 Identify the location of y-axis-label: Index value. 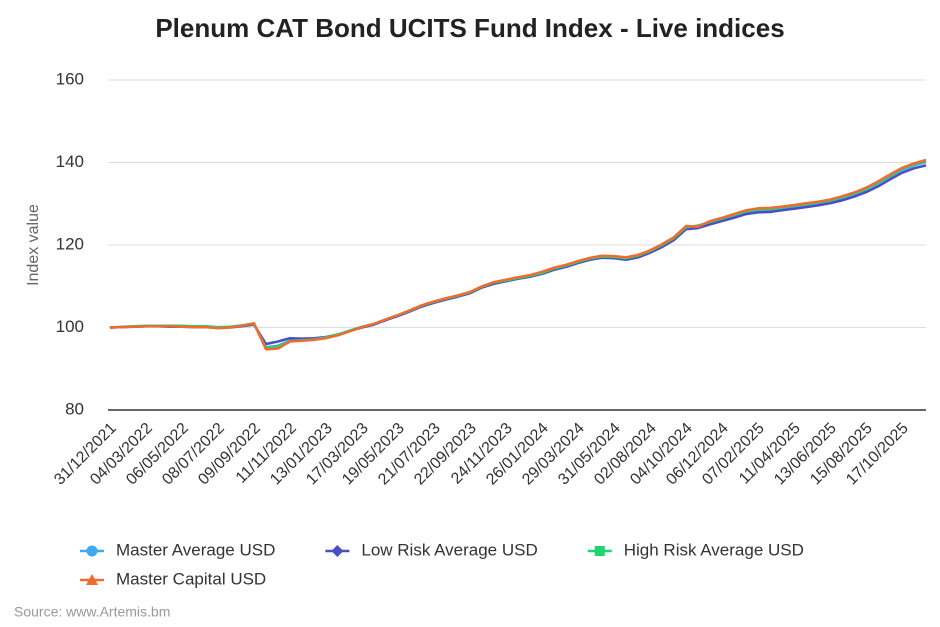
(33, 245).